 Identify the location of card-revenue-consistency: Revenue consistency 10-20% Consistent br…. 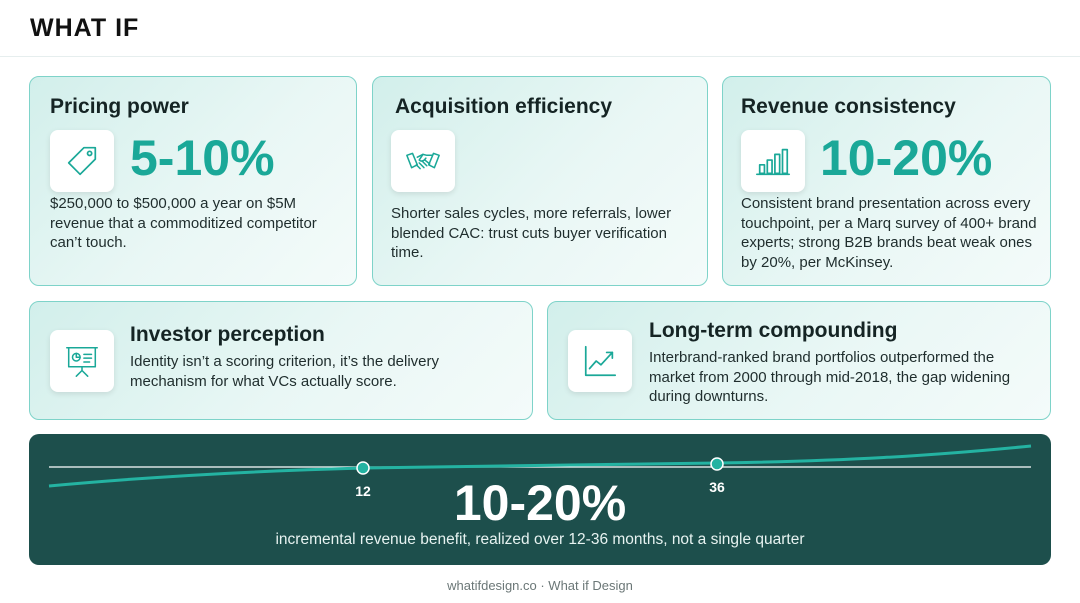
(886, 181).